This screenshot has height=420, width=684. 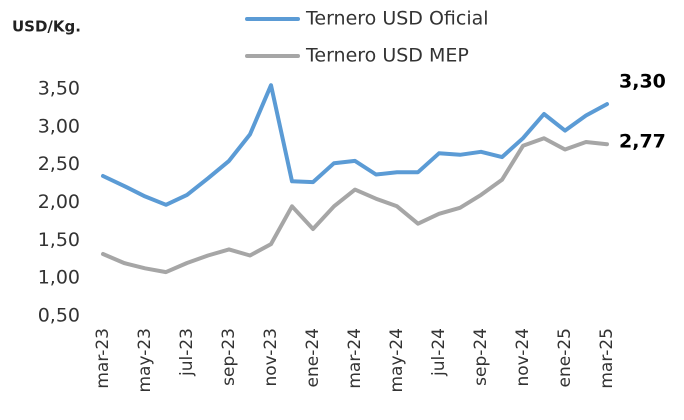 What do you see at coordinates (59, 202) in the screenshot?
I see `y-tick-label: 2,00` at bounding box center [59, 202].